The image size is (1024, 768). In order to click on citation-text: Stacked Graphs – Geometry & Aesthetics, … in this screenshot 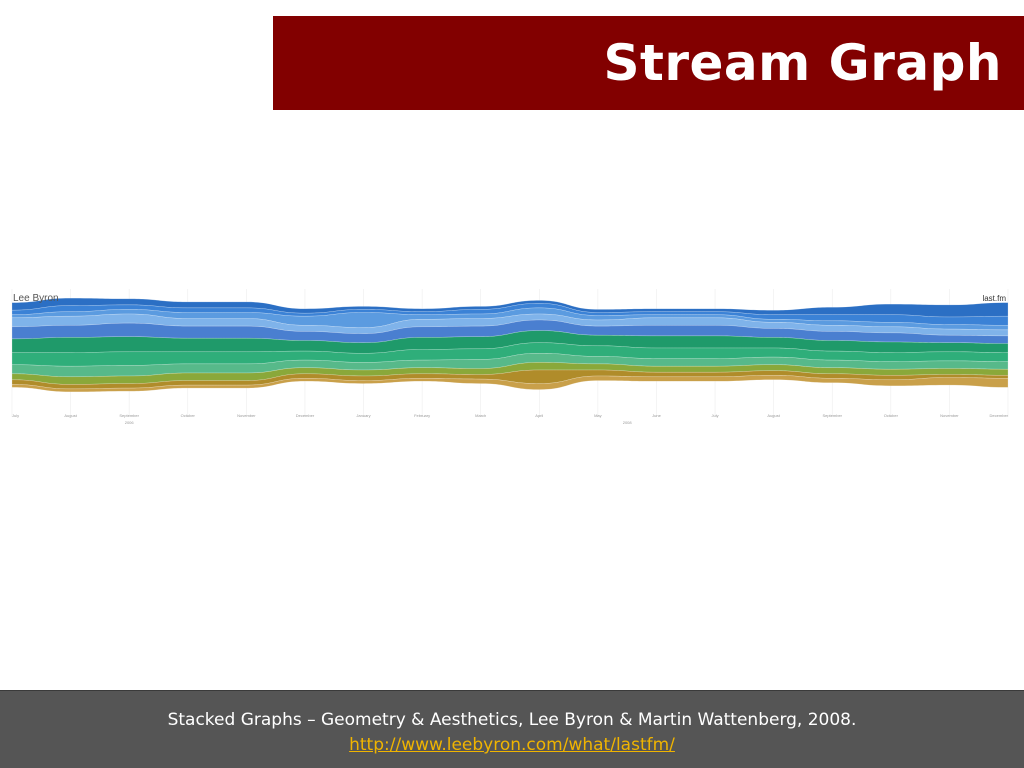, I will do `click(512, 720)`.